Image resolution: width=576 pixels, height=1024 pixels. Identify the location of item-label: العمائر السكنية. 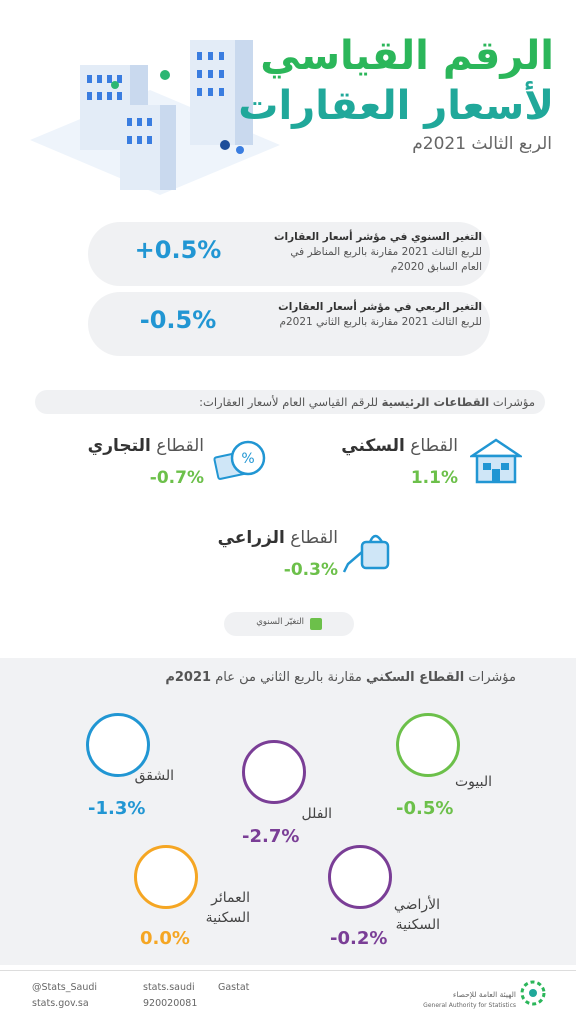
(227, 908).